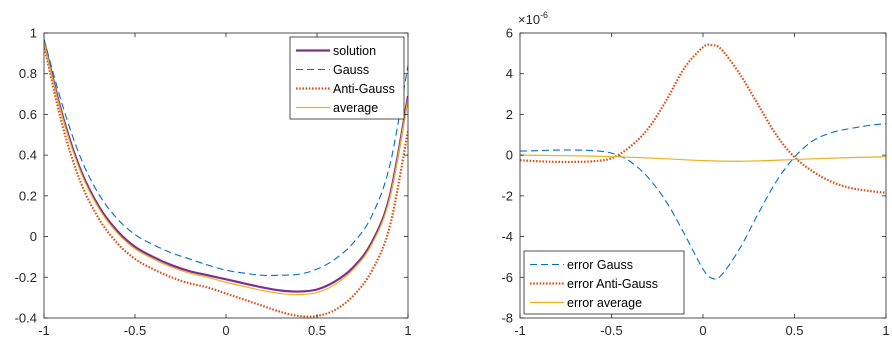  Describe the element at coordinates (28, 195) in the screenshot. I see `y-tick-label: 0.2` at that location.